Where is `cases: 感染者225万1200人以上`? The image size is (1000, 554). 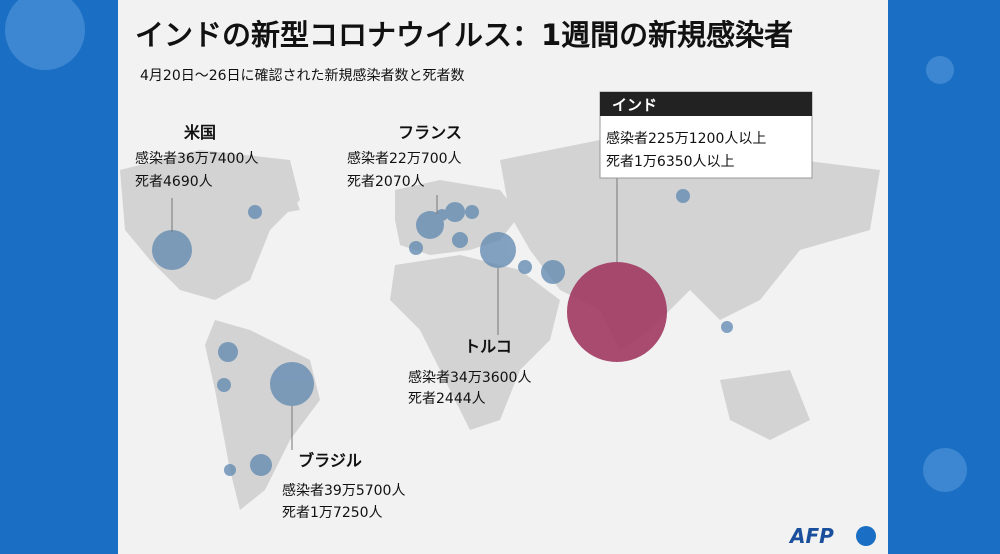 cases: 感染者225万1200人以上 is located at coordinates (686, 138).